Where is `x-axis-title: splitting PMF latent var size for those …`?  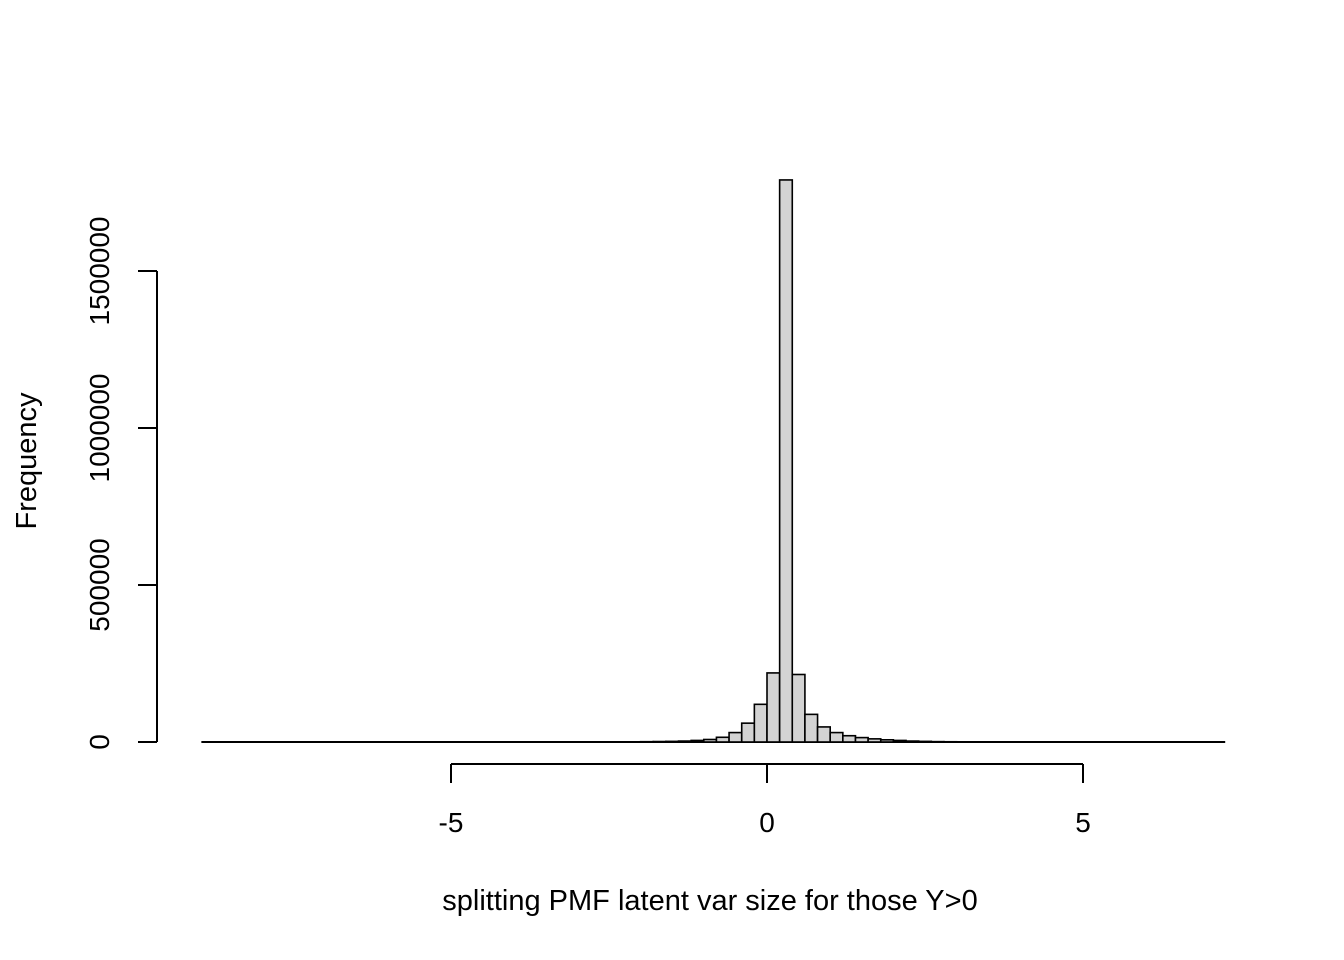 x-axis-title: splitting PMF latent var size for those … is located at coordinates (709, 901).